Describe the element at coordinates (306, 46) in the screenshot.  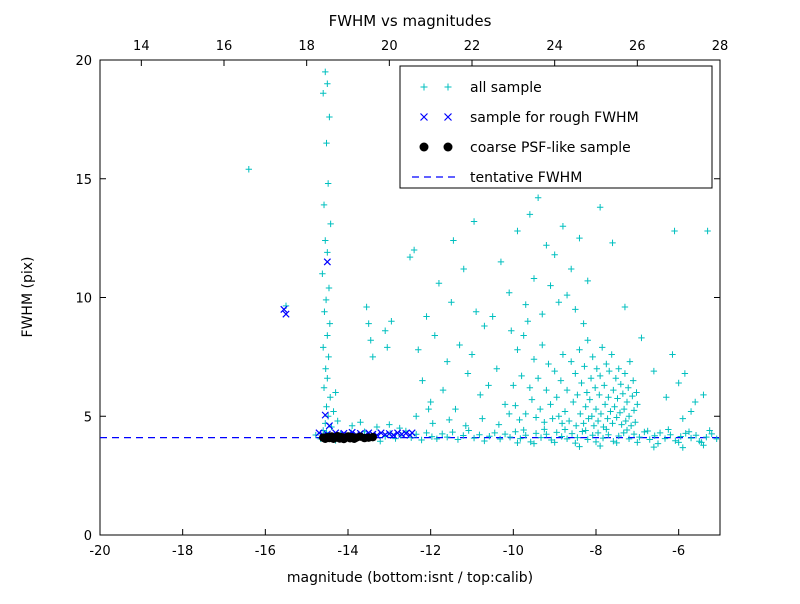
I see `svg-text: 18` at that location.